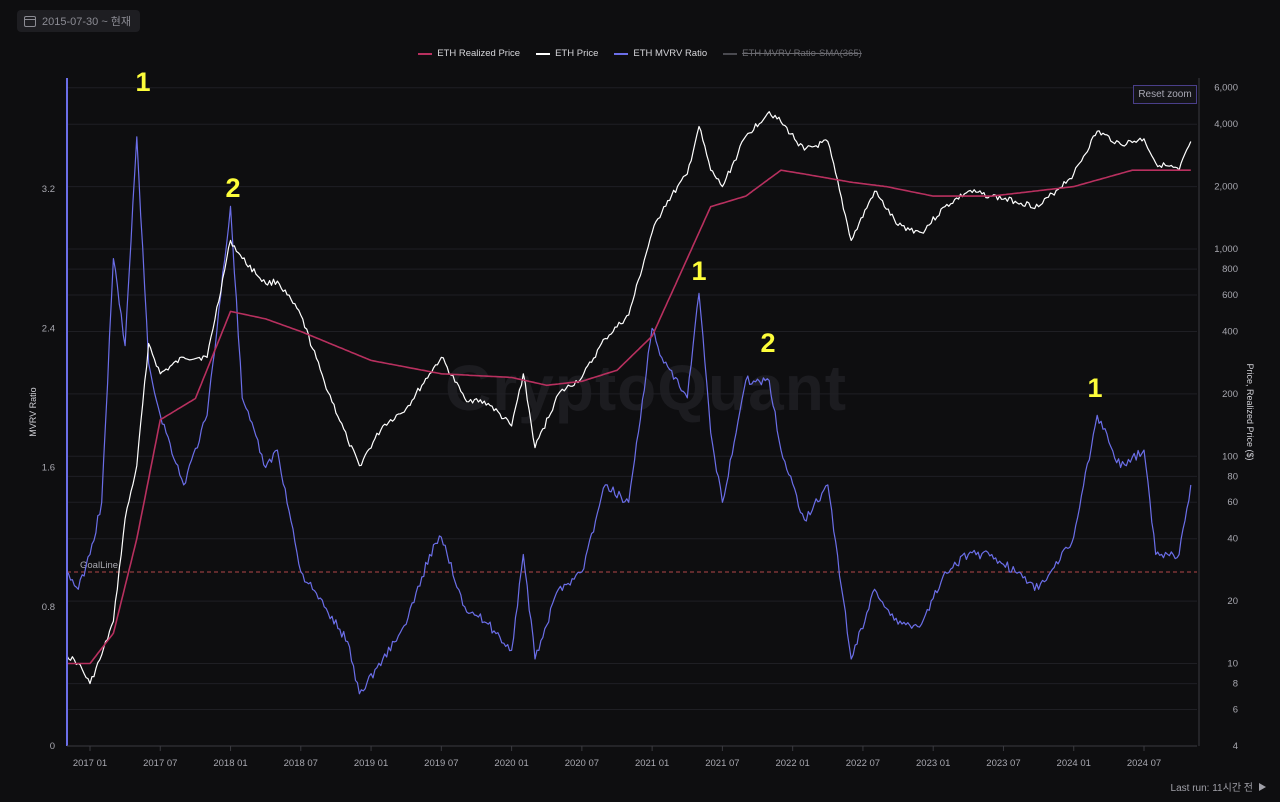 This screenshot has width=1280, height=802. Describe the element at coordinates (1232, 601) in the screenshot. I see `right-axis-tick-label: 20` at that location.